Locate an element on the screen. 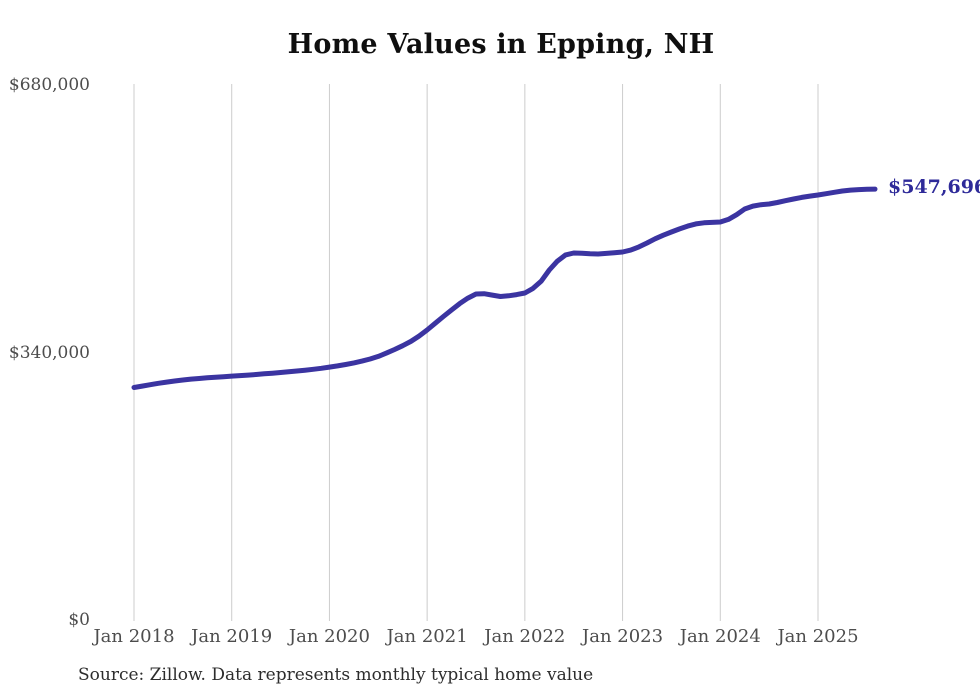  x-axis-tick-label: Jan 2024 is located at coordinates (720, 636).